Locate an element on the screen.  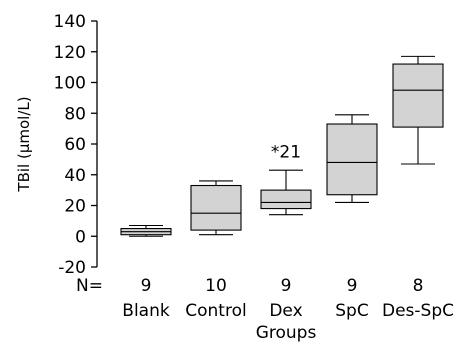
y-tick-label: 120 is located at coordinates (70, 53).